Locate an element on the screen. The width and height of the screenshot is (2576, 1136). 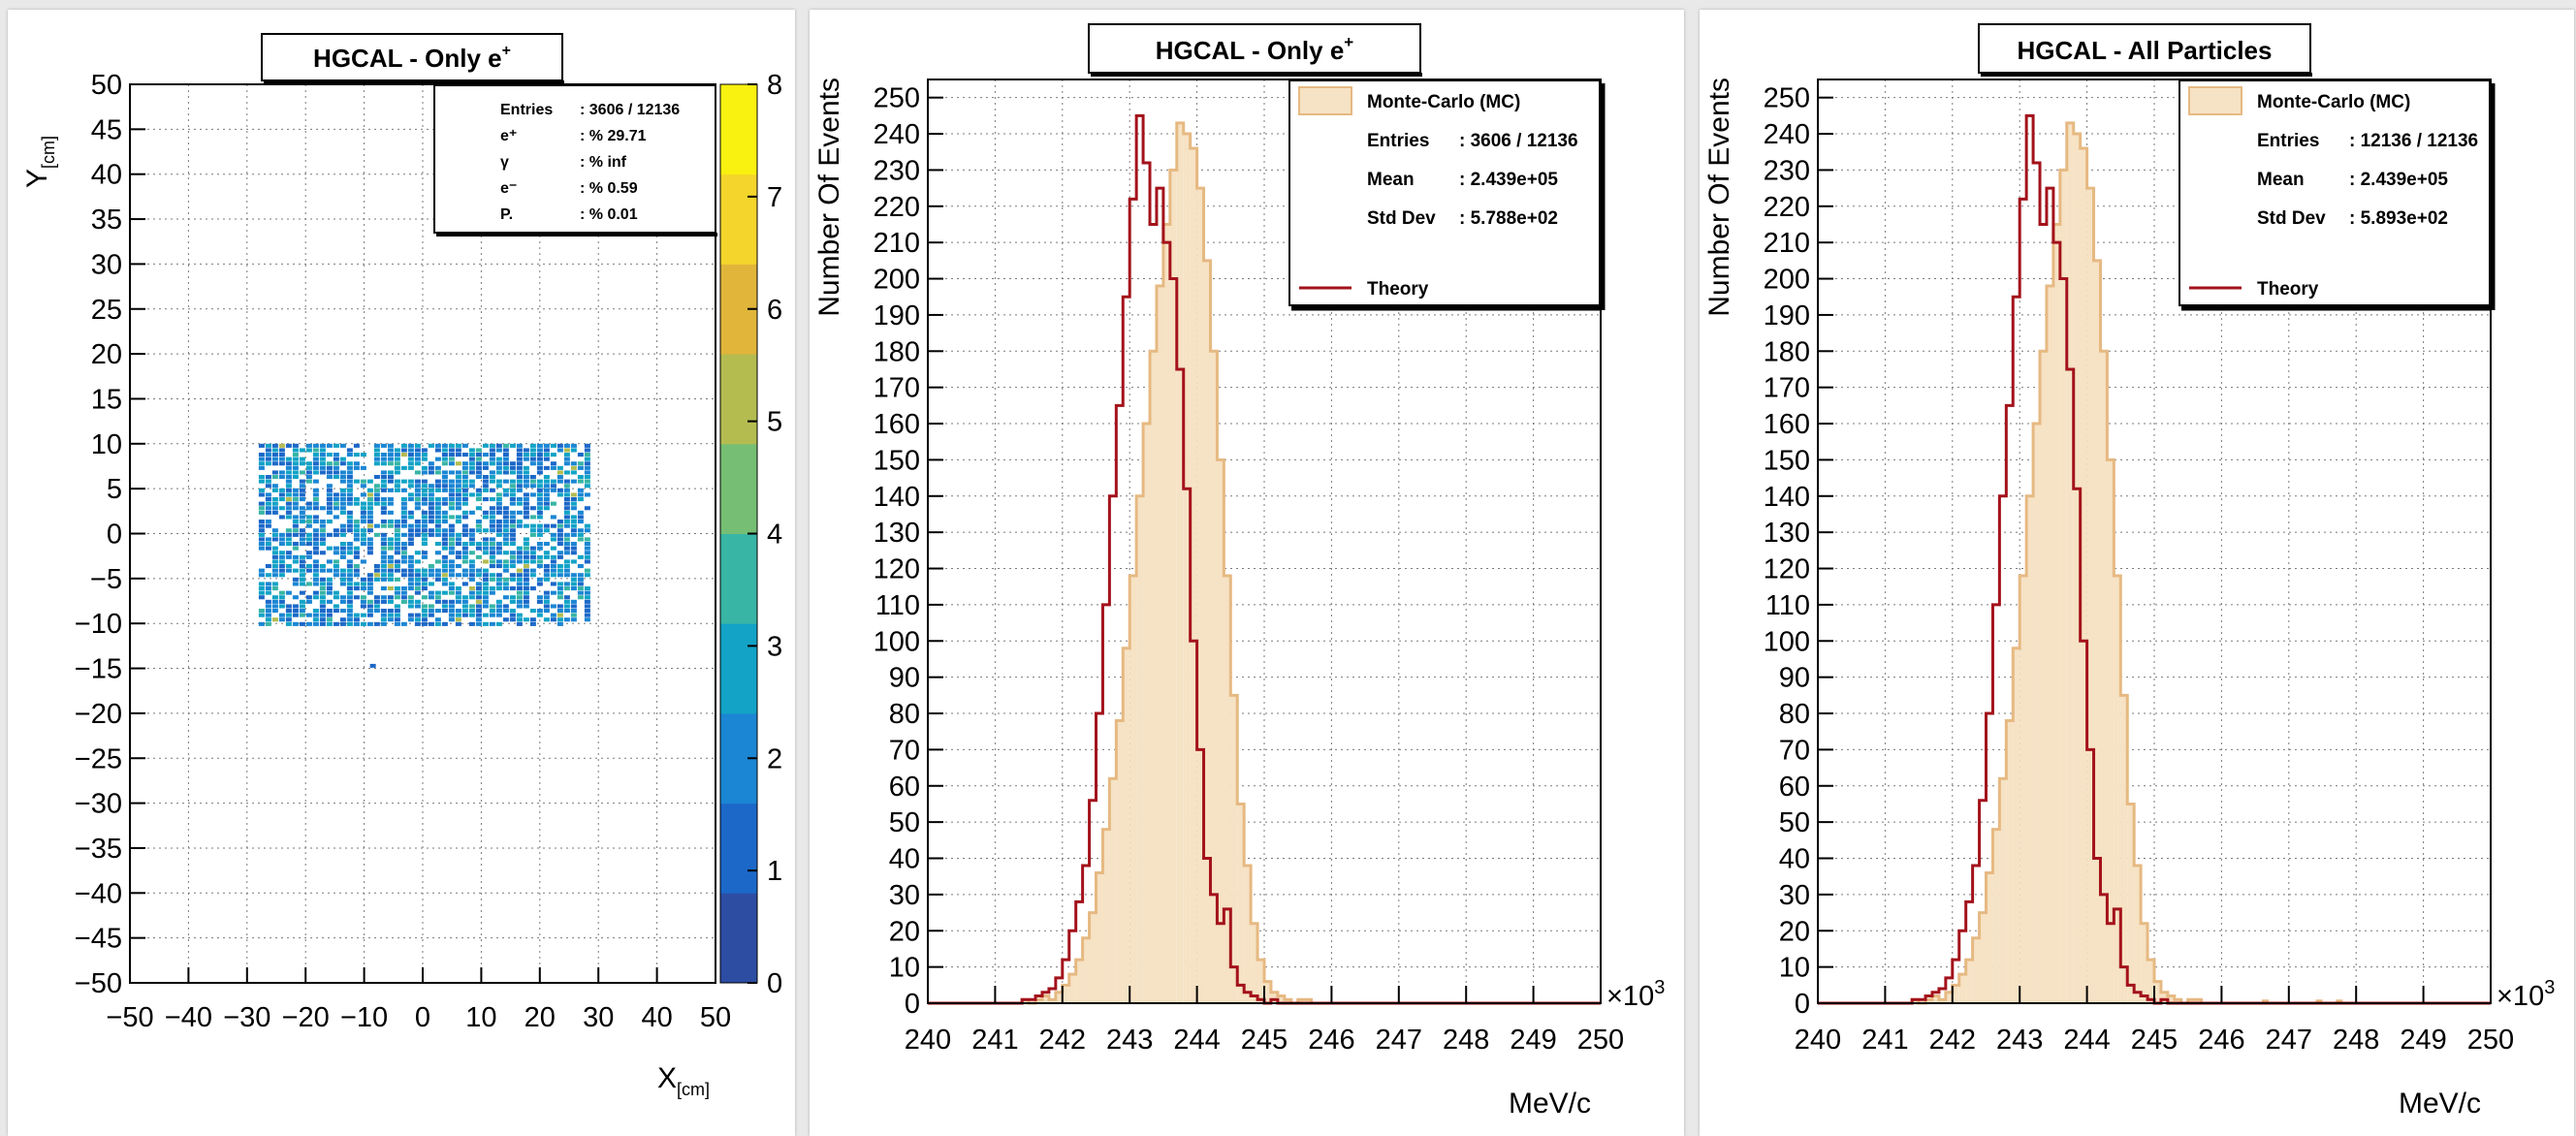
palette-tick-label: 8 is located at coordinates (774, 85).